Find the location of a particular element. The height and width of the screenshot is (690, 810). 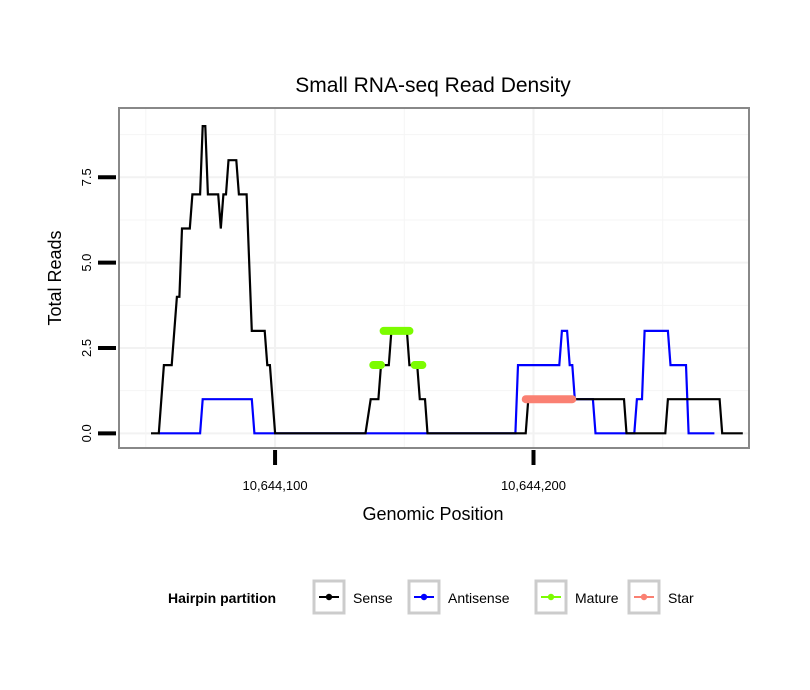

x-tick-label: 10,644,100 is located at coordinates (275, 485).